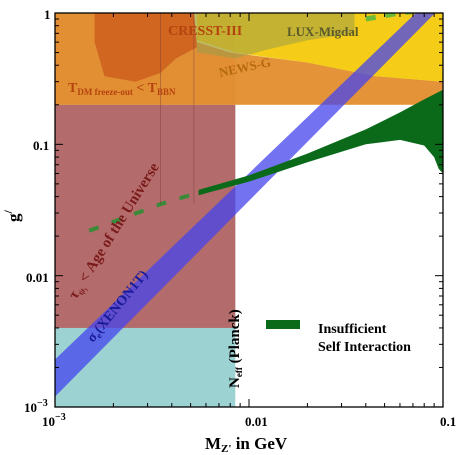  What do you see at coordinates (274, 36) in the screenshot?
I see `region-lux` at bounding box center [274, 36].